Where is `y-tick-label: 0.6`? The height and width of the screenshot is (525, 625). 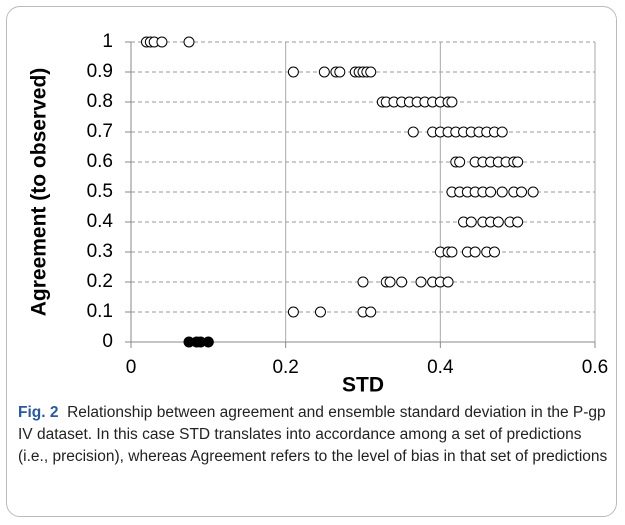 y-tick-label: 0.6 is located at coordinates (100, 161).